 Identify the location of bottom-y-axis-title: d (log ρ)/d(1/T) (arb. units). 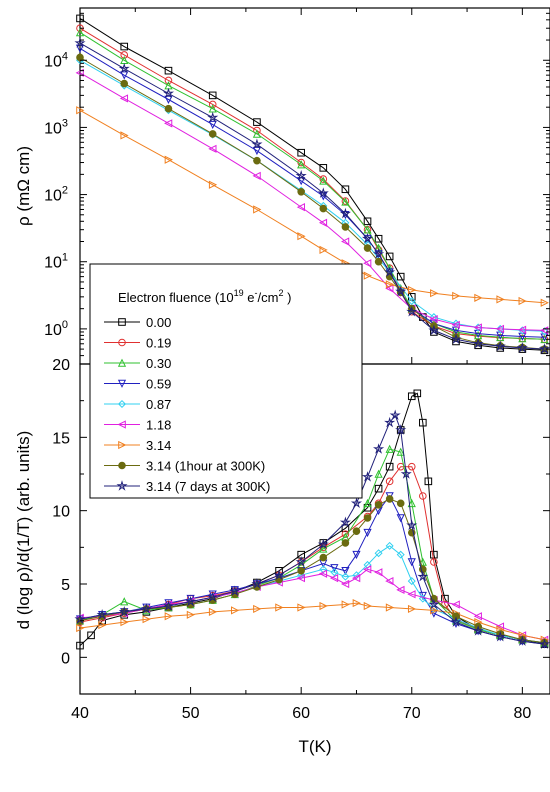
(23, 530).